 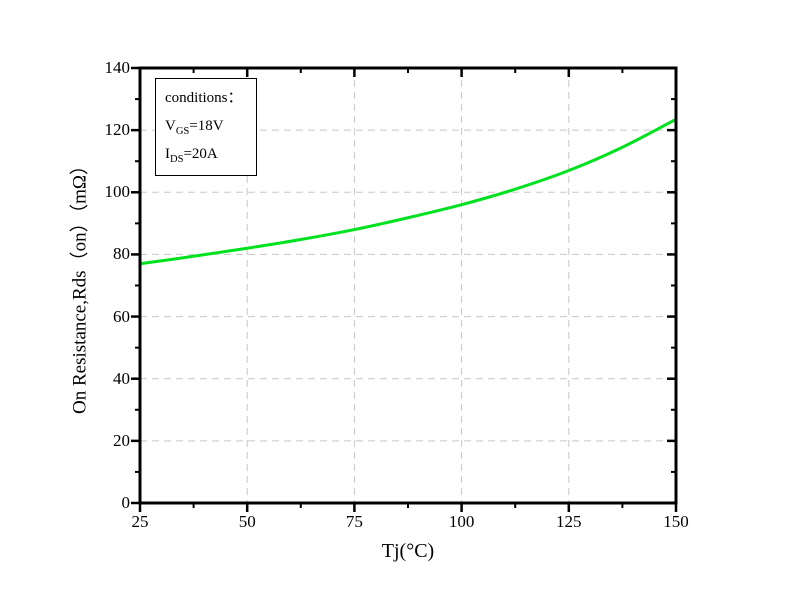 I want to click on condition-vgs-value: =18V, so click(x=206, y=126).